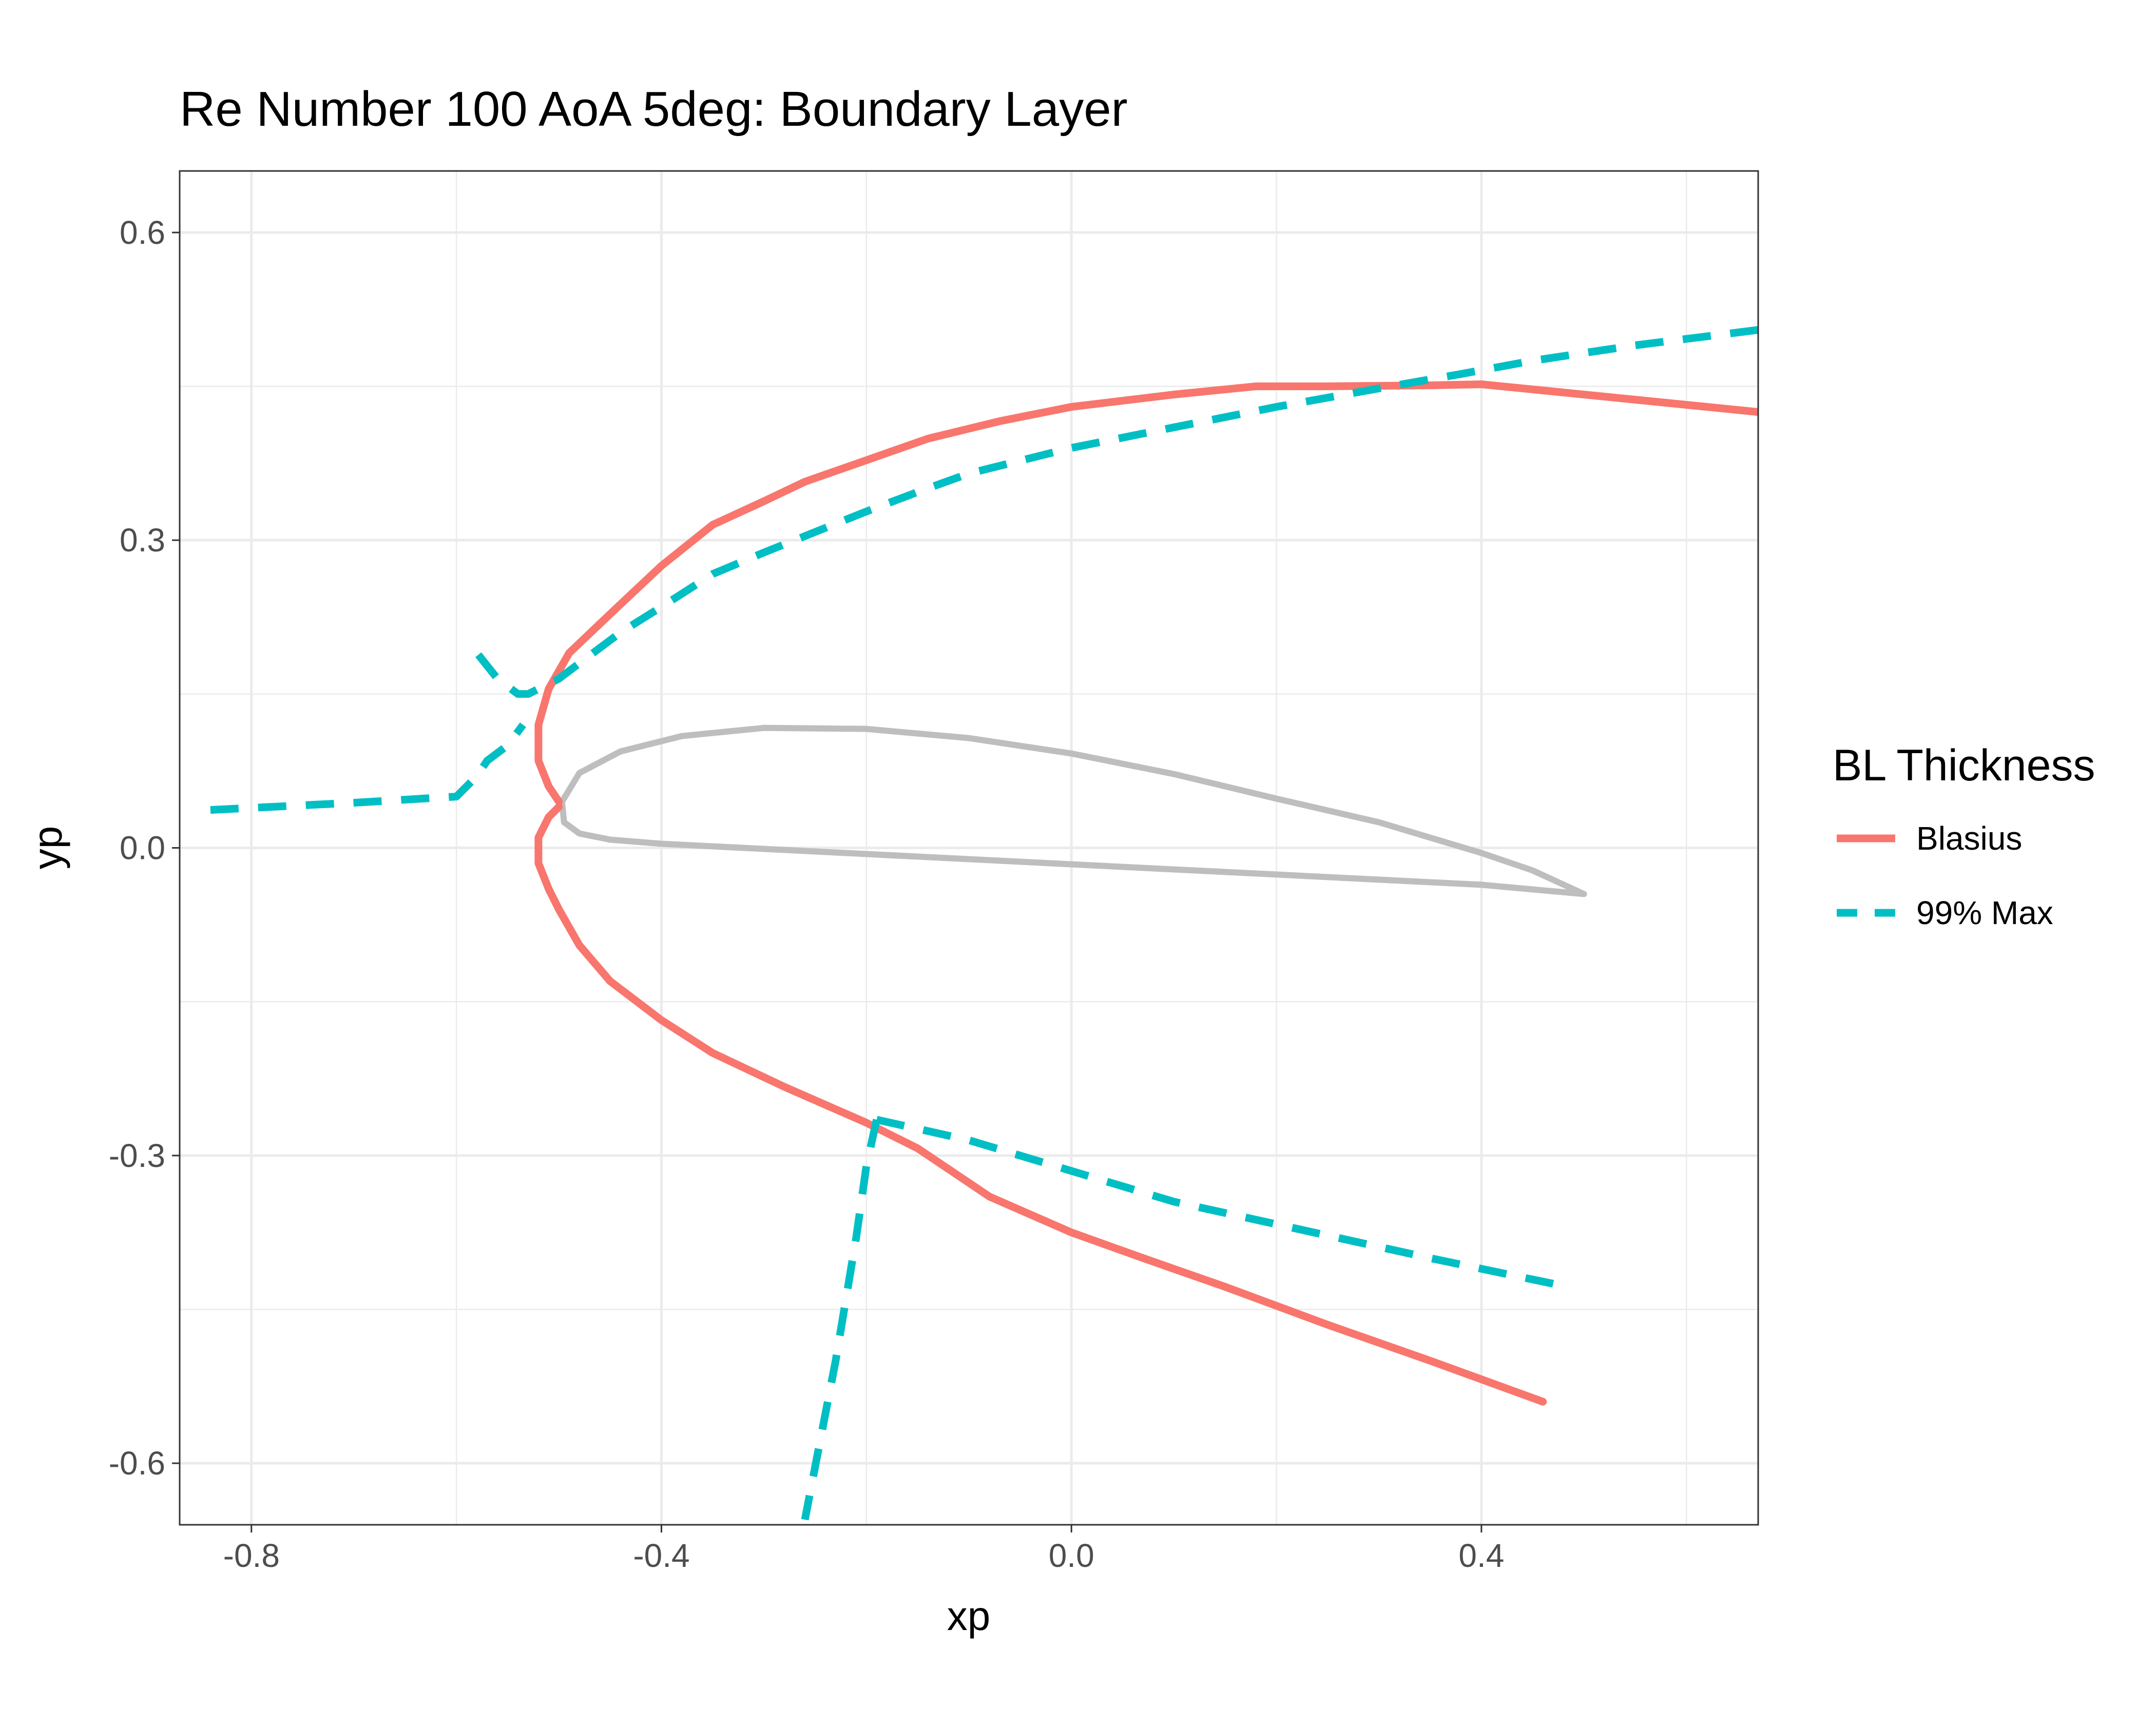 The width and height of the screenshot is (2156, 1725). I want to click on y-axis: -0.6 -0.3 0.0 0.3 0.6, so click(144, 848).